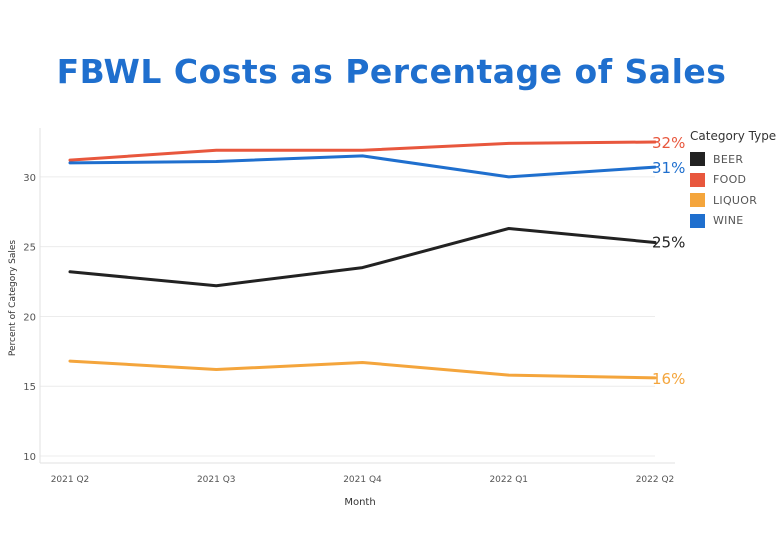 The height and width of the screenshot is (548, 783). Describe the element at coordinates (668, 168) in the screenshot. I see `end-label-wine: 31%` at that location.